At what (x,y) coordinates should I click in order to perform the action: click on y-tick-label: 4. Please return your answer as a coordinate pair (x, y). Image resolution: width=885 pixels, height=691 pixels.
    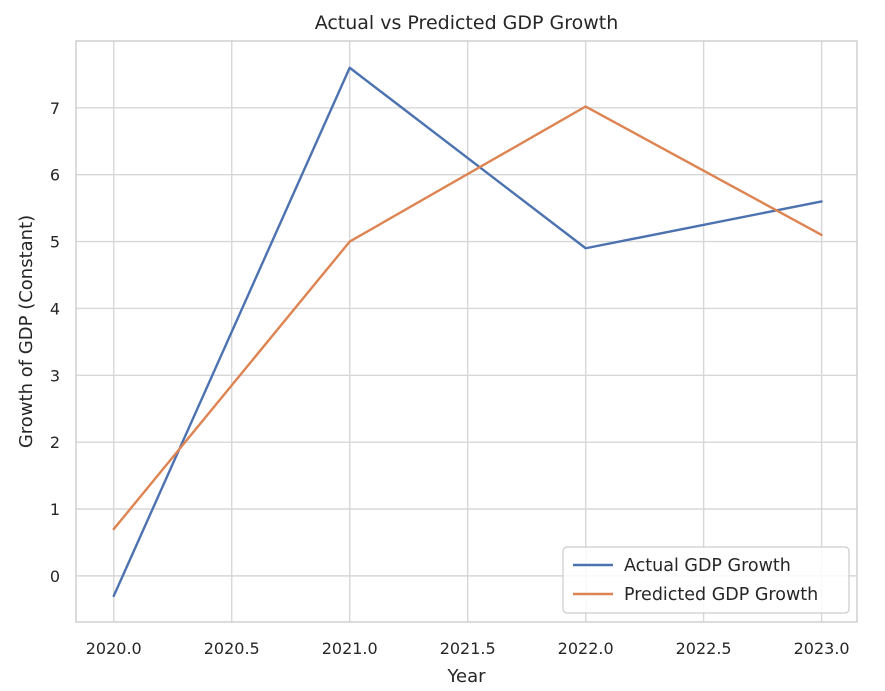
    Looking at the image, I should click on (55, 308).